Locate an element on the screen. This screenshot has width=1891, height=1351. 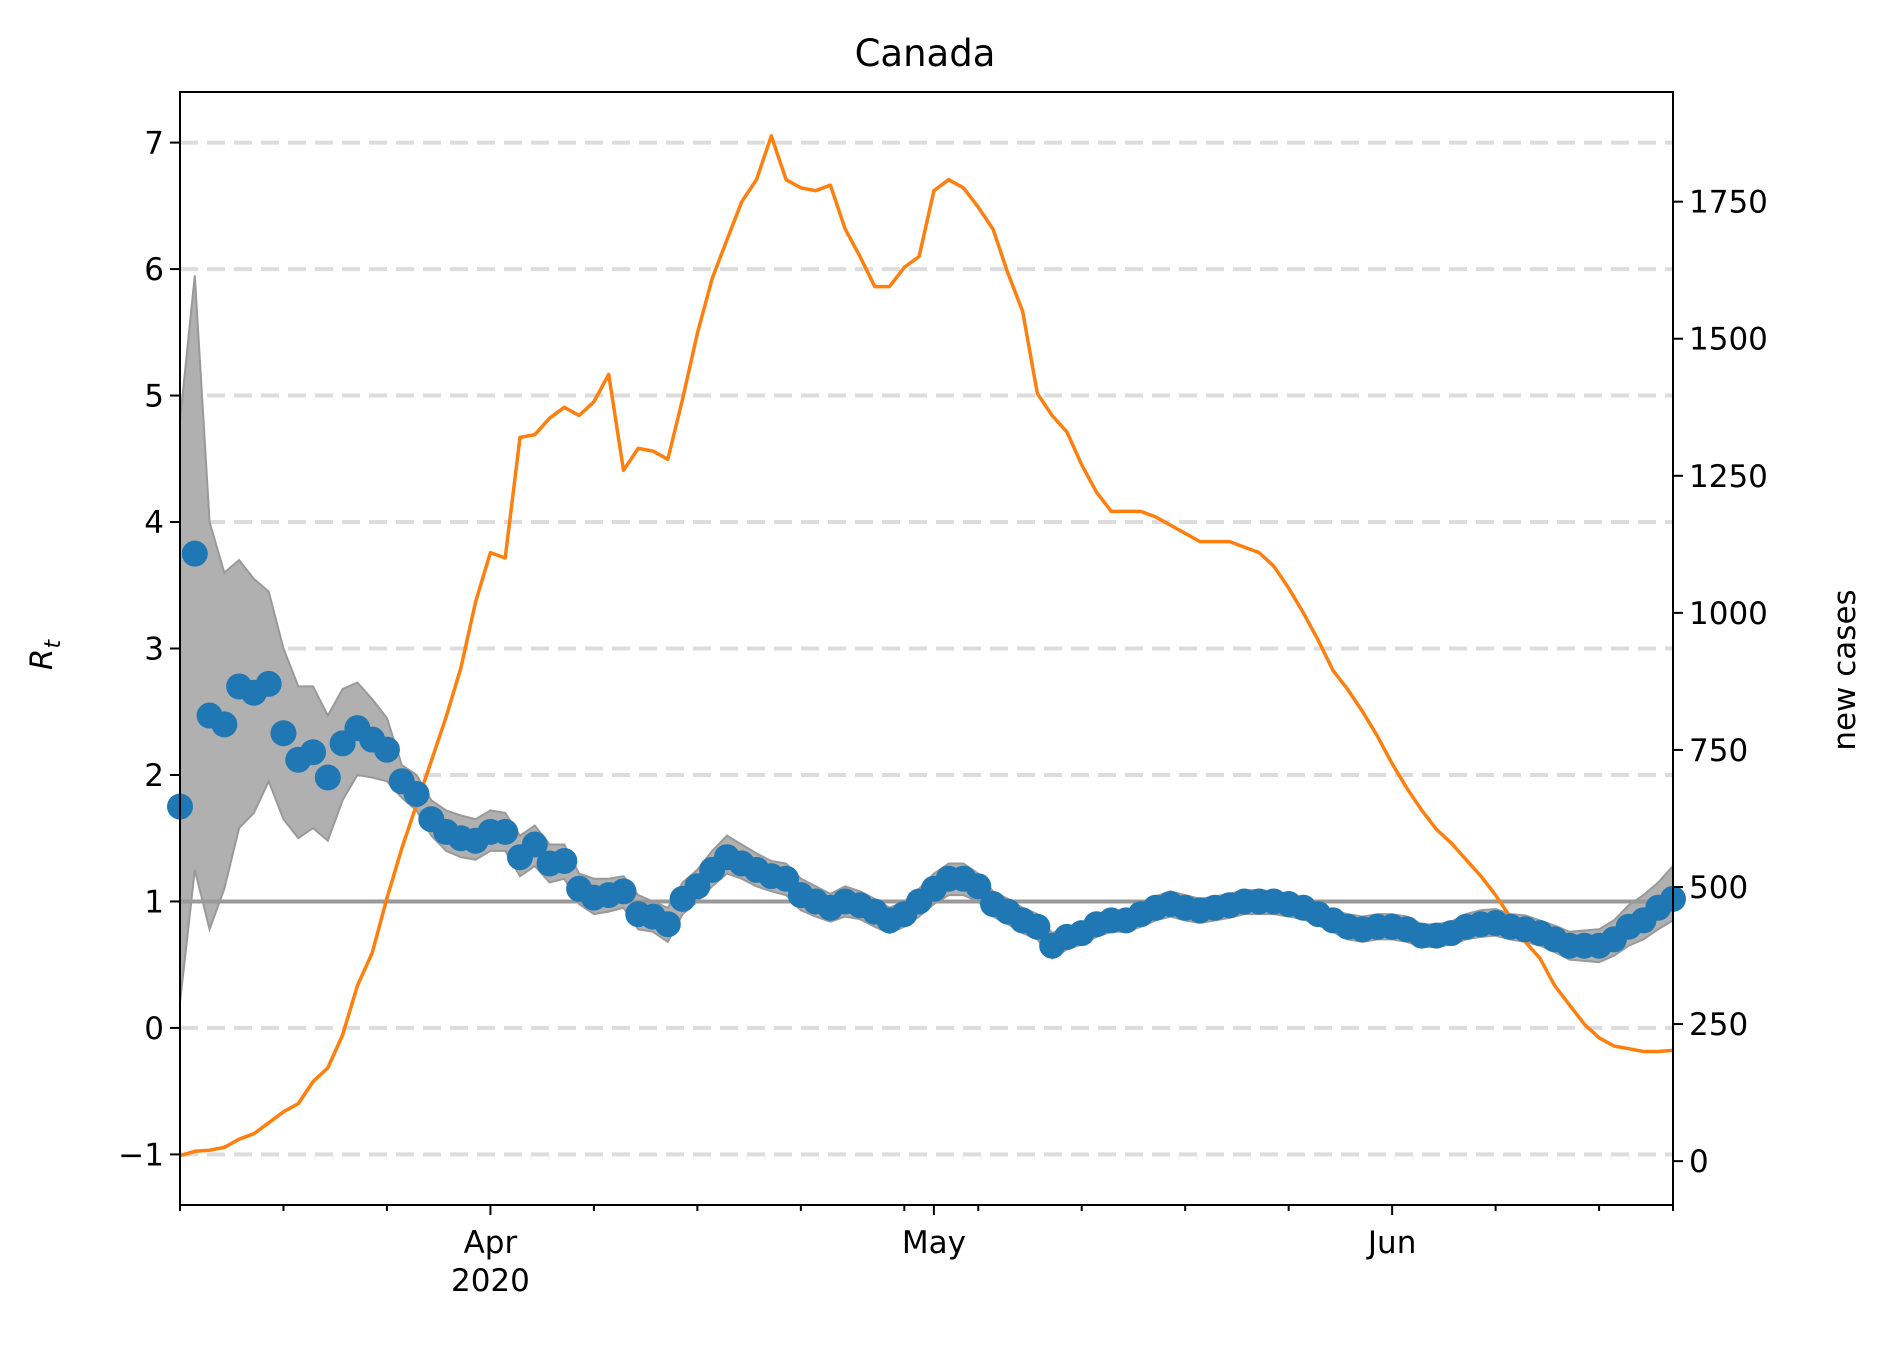
right-tick-label: 1000 is located at coordinates (1728, 614).